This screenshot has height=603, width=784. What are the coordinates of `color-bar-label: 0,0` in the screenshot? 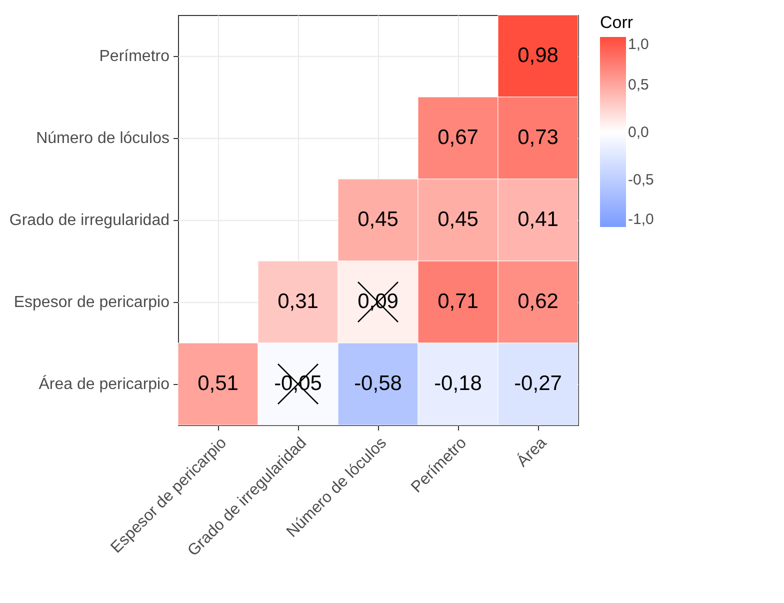 It's located at (638, 132).